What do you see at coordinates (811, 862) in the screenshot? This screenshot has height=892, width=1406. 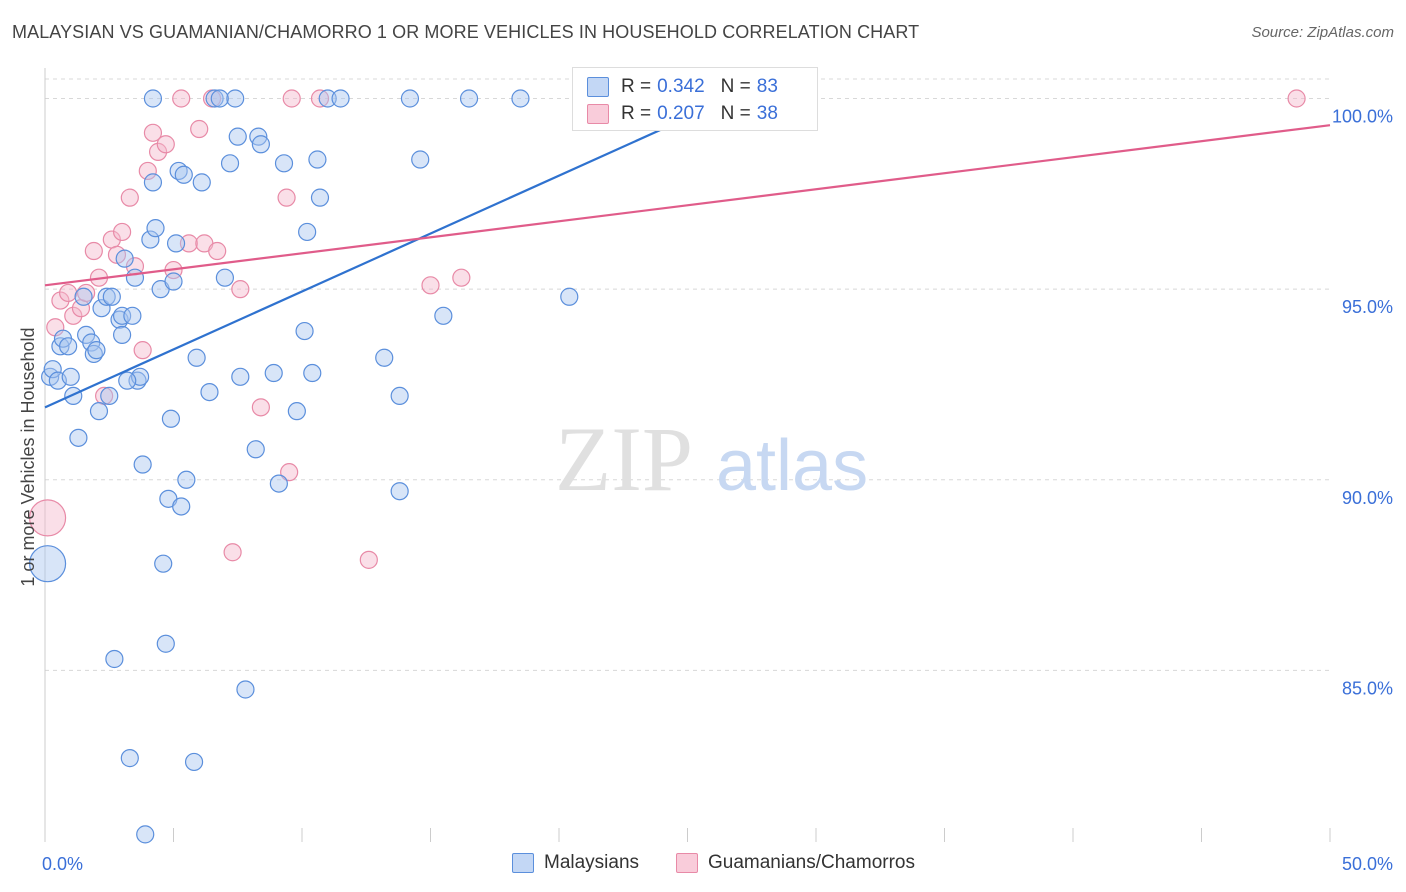 I see `legend-label-guamanians: Guamanians/Chamorros` at bounding box center [811, 862].